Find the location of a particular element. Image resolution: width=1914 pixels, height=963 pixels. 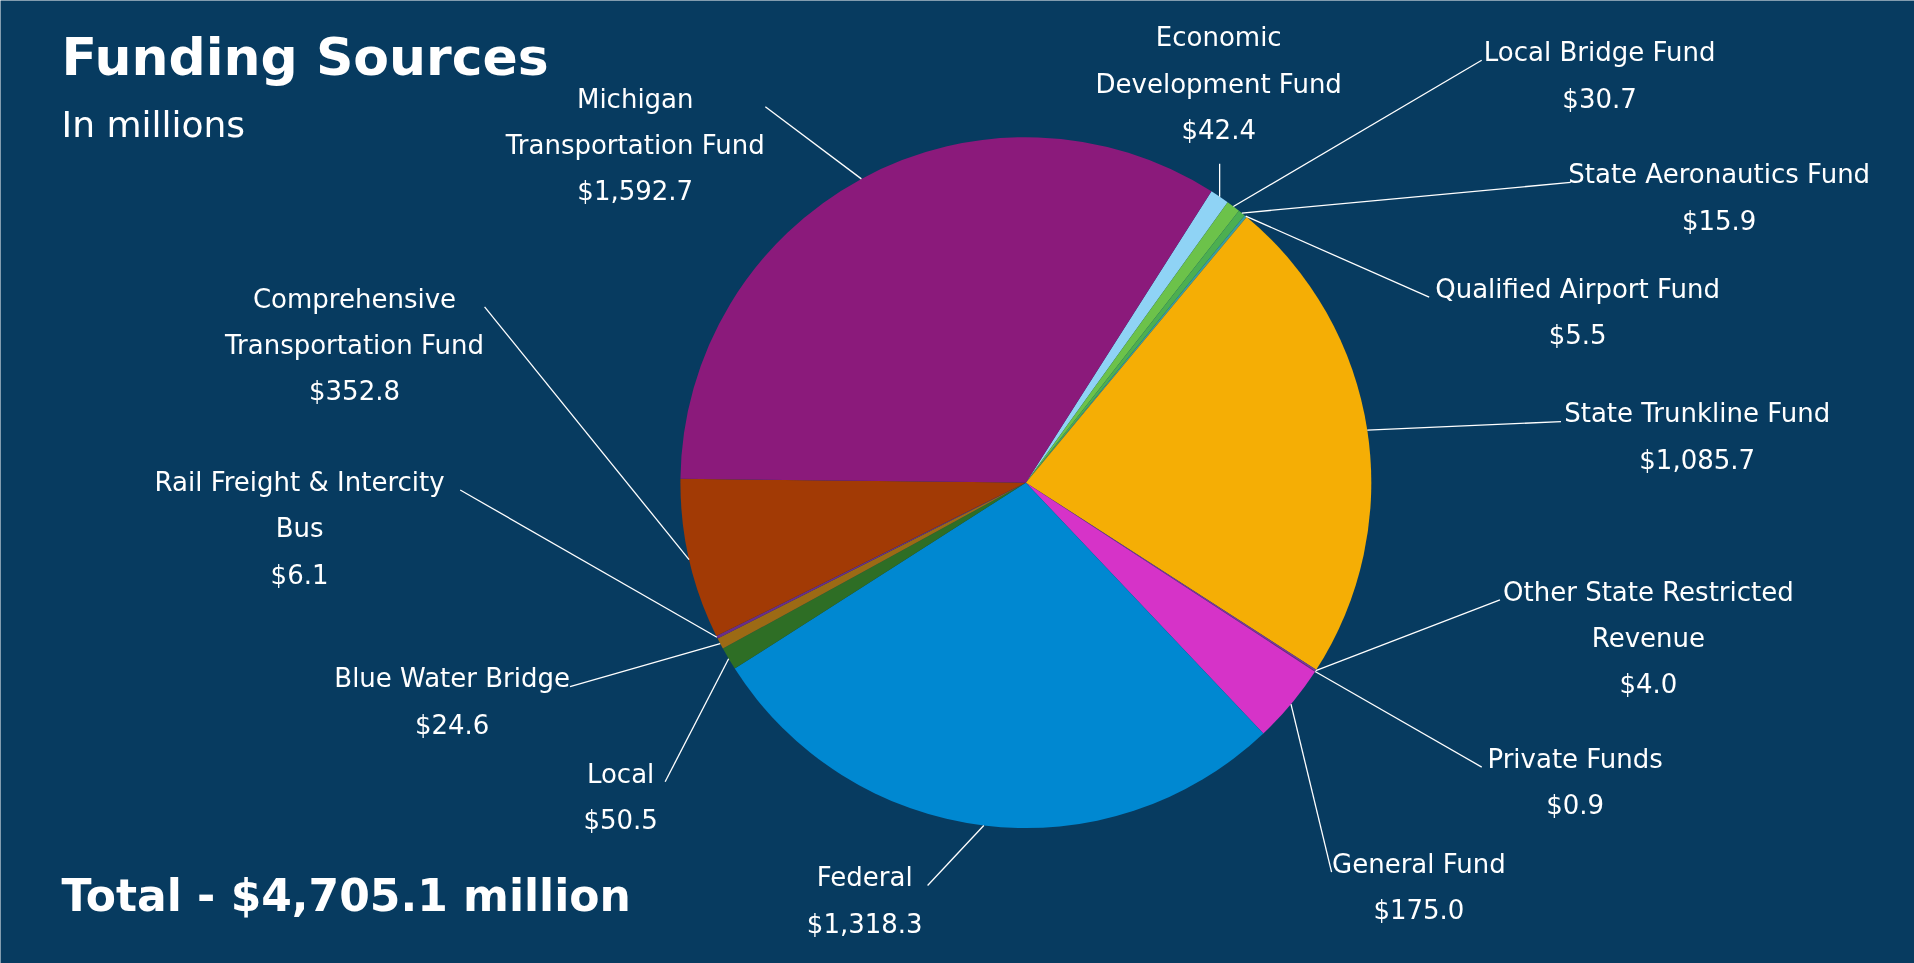

data-label: $30.7 is located at coordinates (1599, 98).